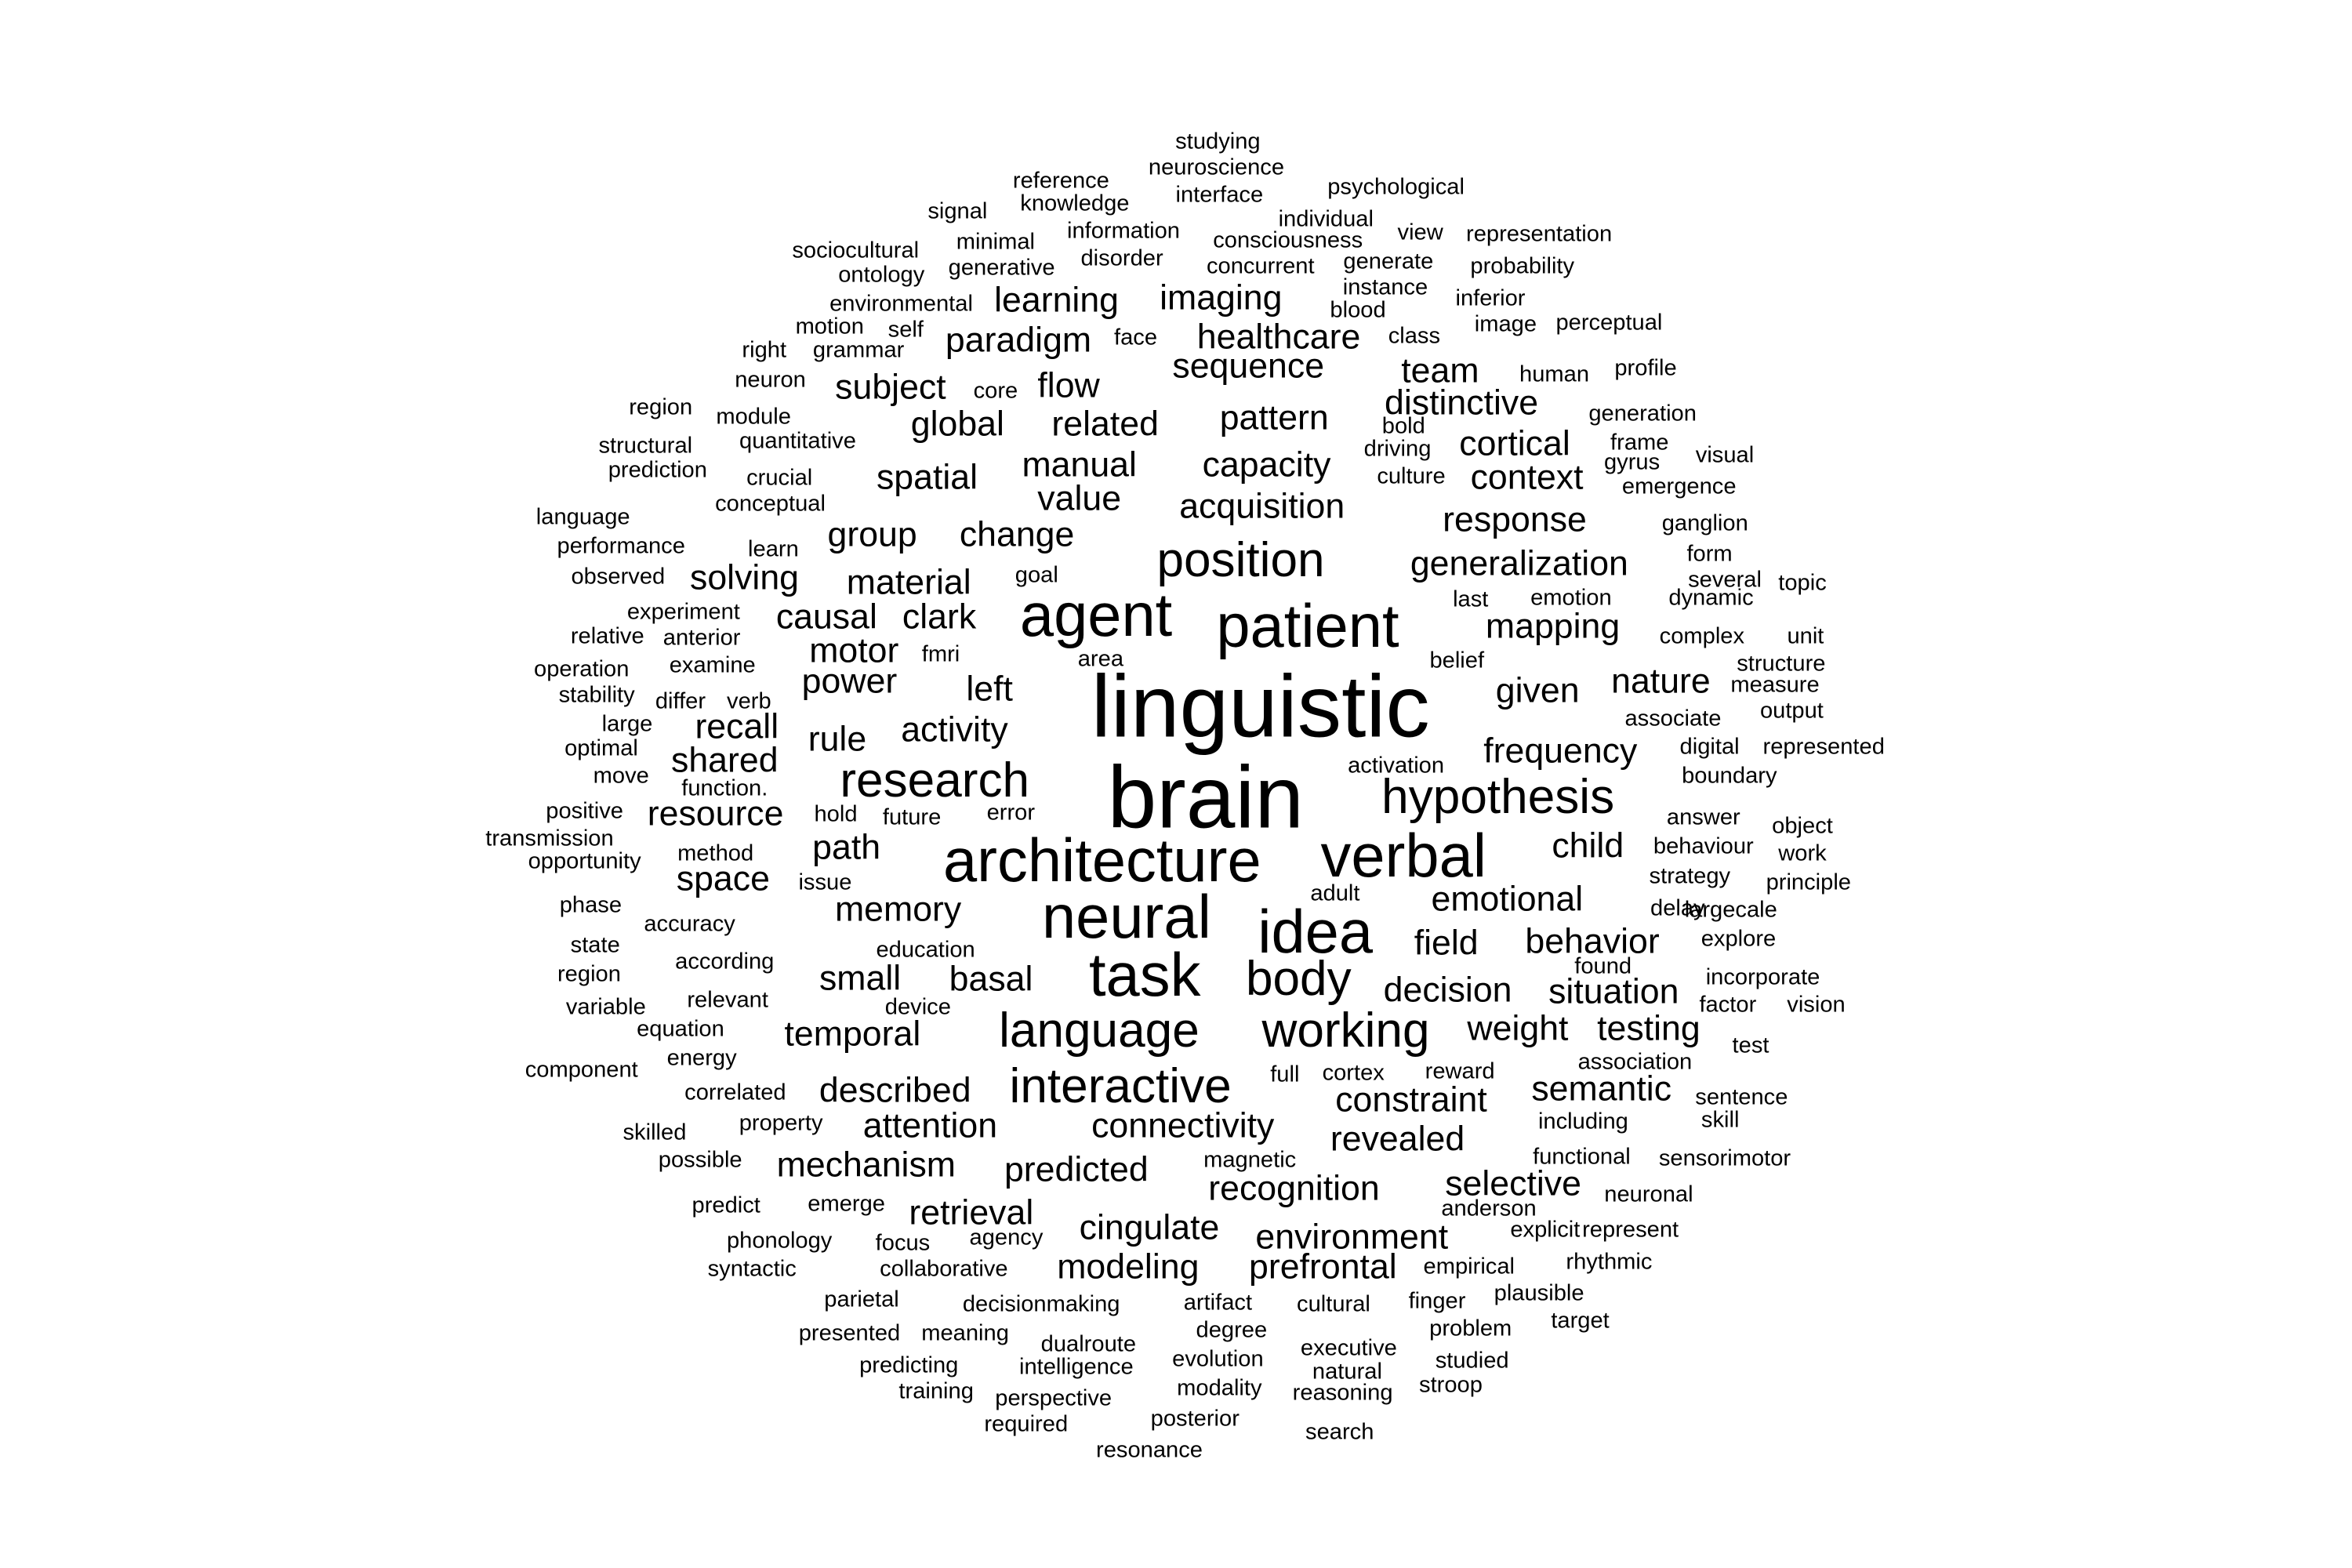 The image size is (2352, 1568). I want to click on word-rhythmic: rhythmic, so click(1609, 1262).